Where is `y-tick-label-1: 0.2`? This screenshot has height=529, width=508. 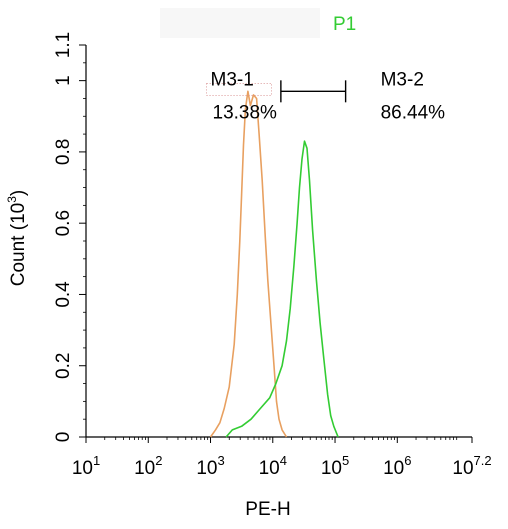 y-tick-label-1: 0.2 is located at coordinates (63, 366).